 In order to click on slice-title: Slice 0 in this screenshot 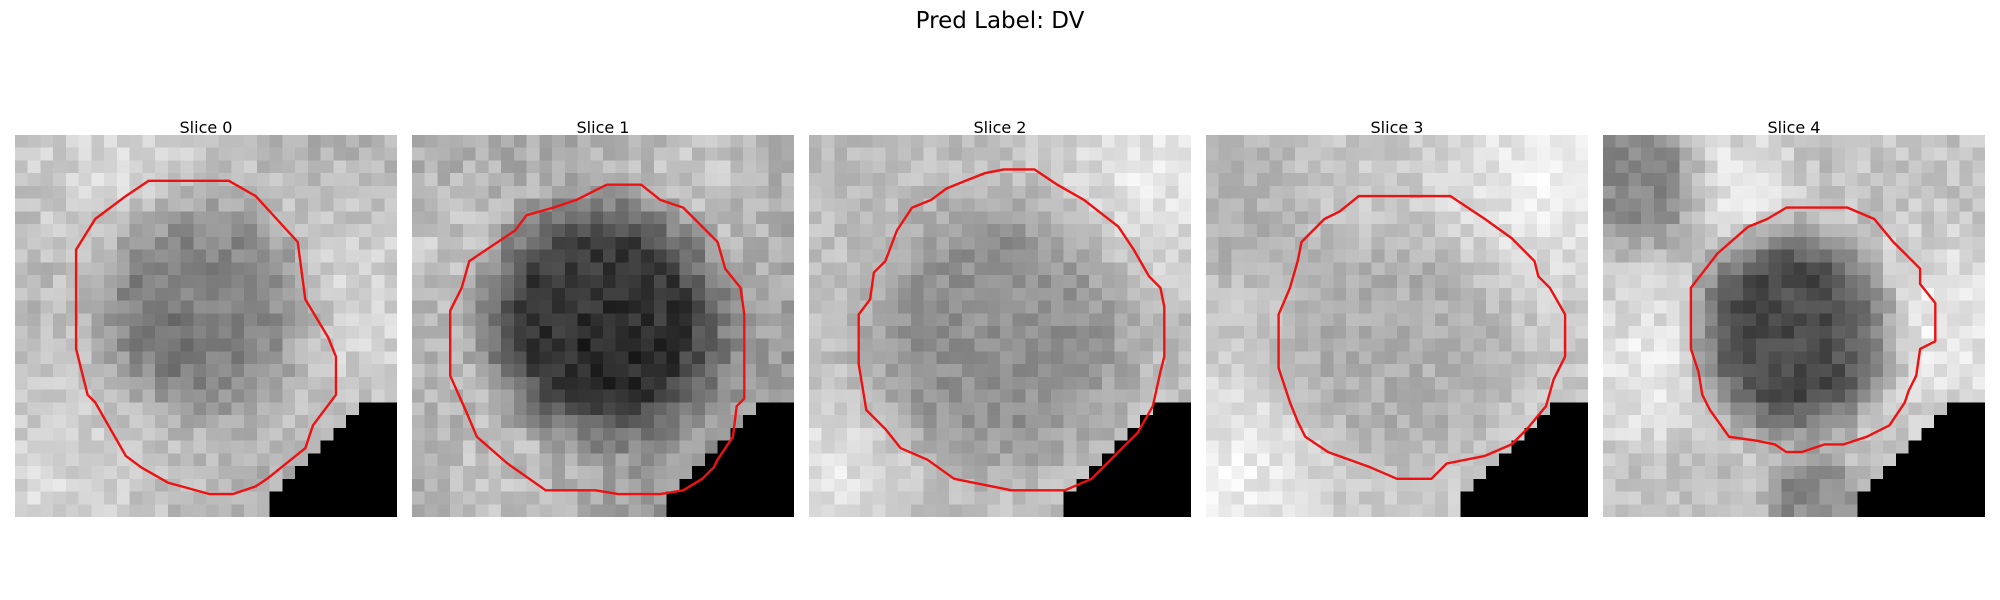, I will do `click(206, 127)`.